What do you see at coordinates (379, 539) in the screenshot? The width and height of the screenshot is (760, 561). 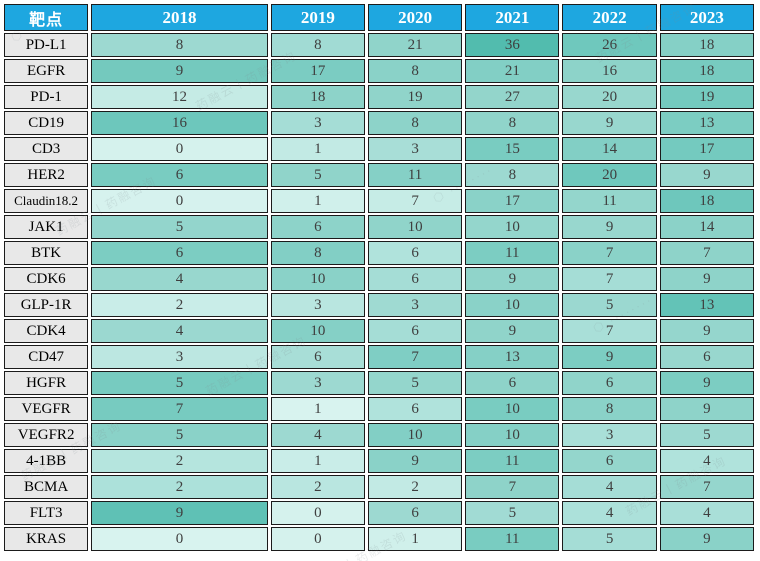 I see `table-row: KRAS 0 0 1 11 5 9` at bounding box center [379, 539].